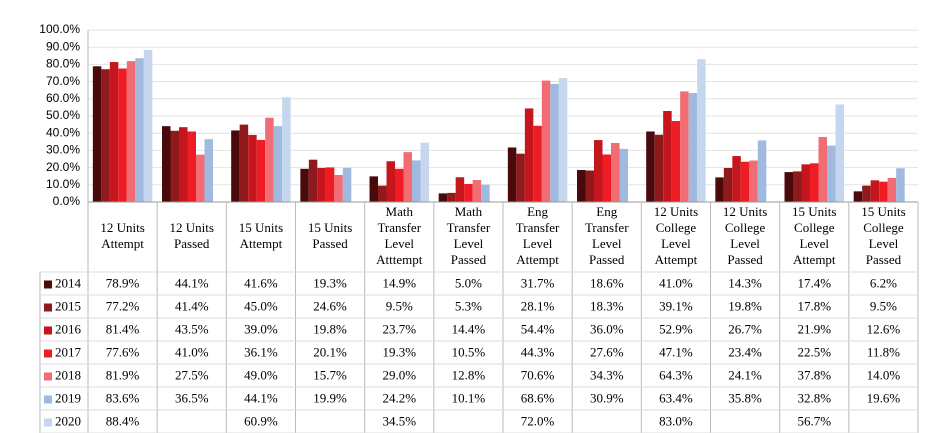  I want to click on table-value: 18.3%, so click(607, 305).